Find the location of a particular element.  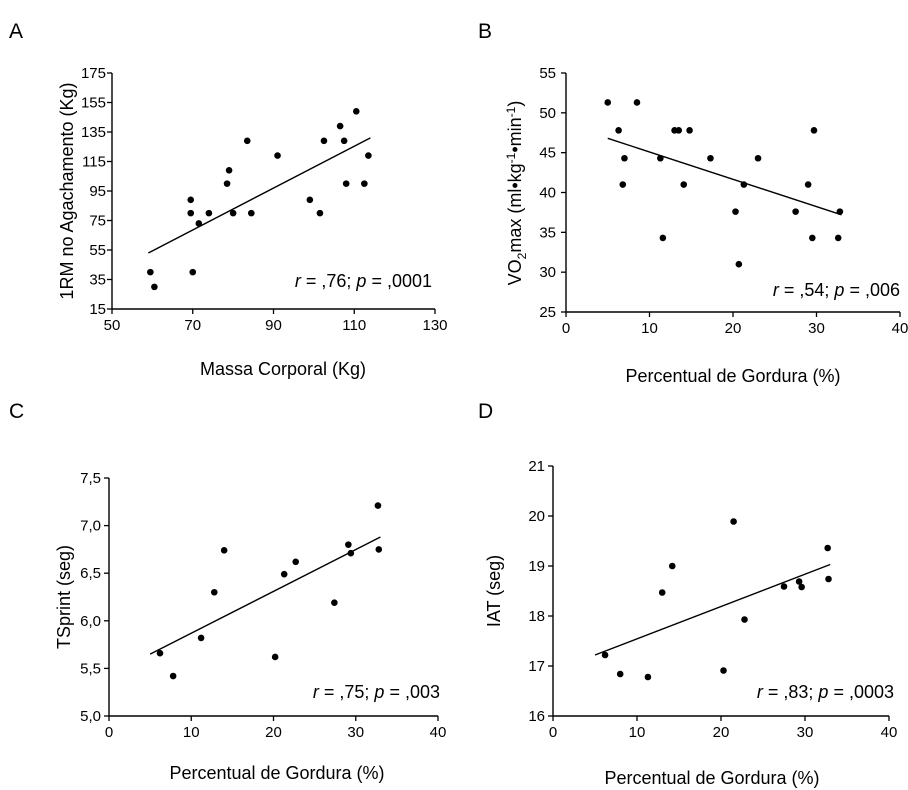

y-axis-title: TSprint (seg) is located at coordinates (64, 597).